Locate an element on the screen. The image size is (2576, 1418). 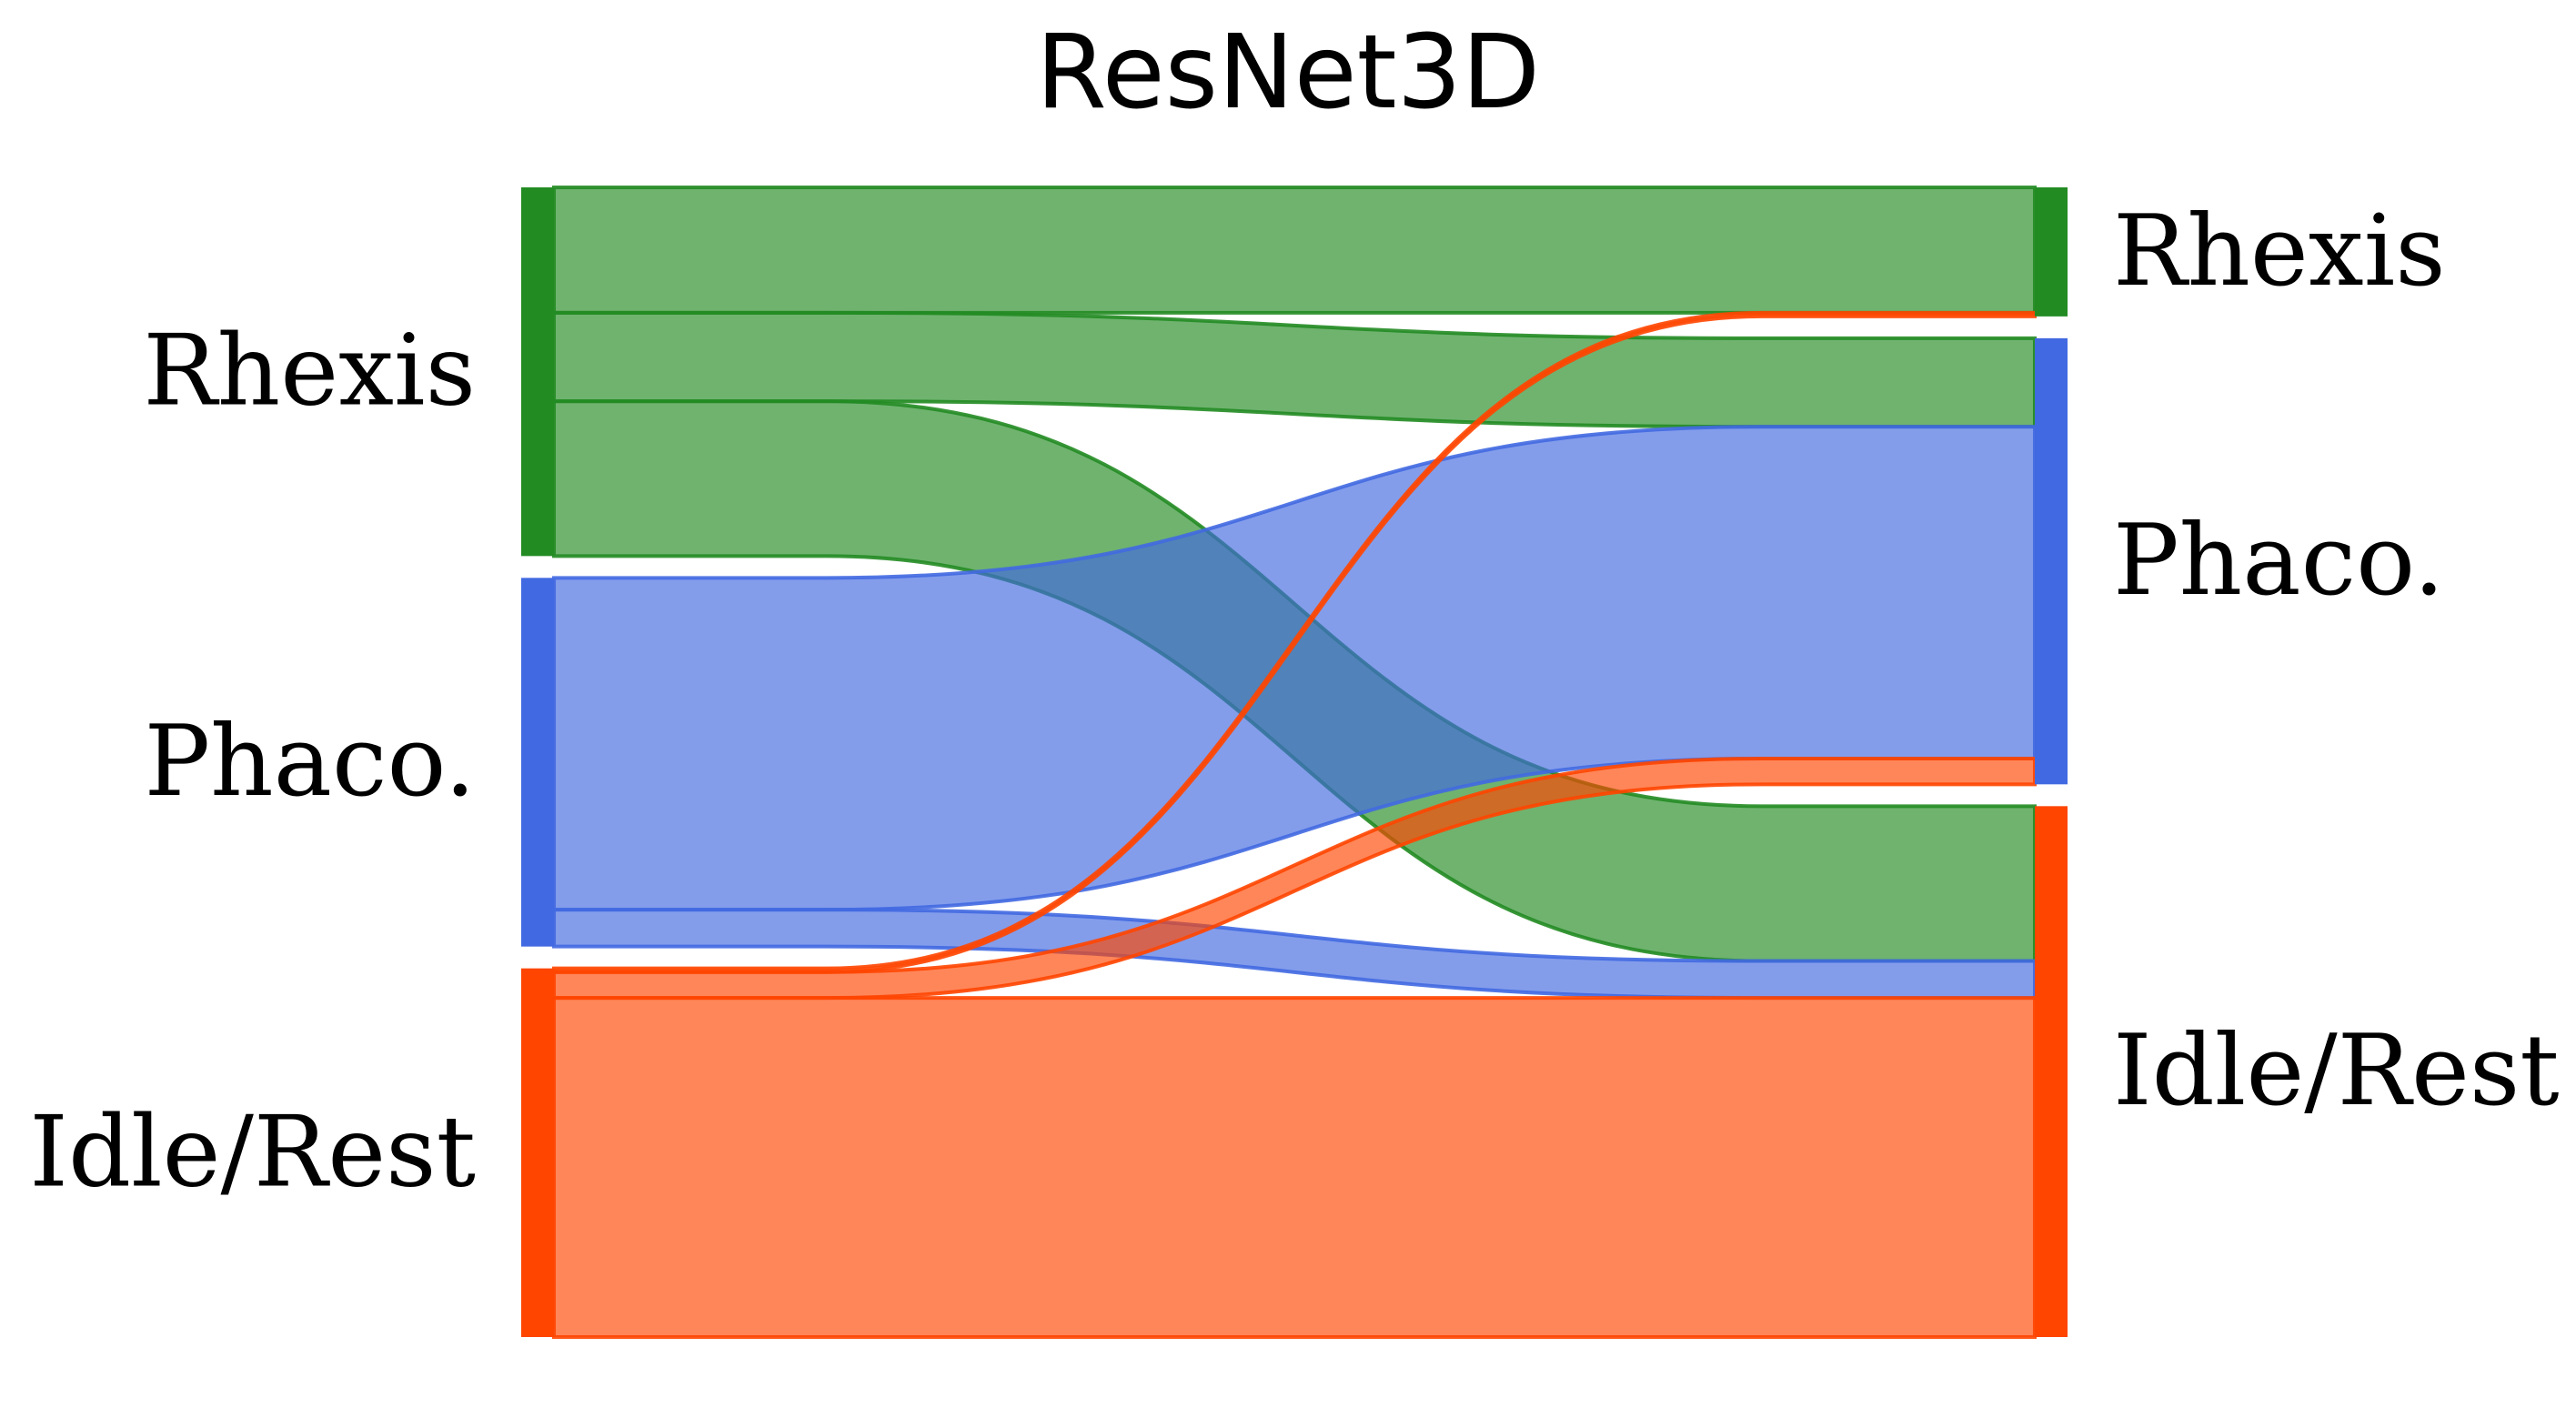
source-label-phaco: Phaco. is located at coordinates (310, 762).